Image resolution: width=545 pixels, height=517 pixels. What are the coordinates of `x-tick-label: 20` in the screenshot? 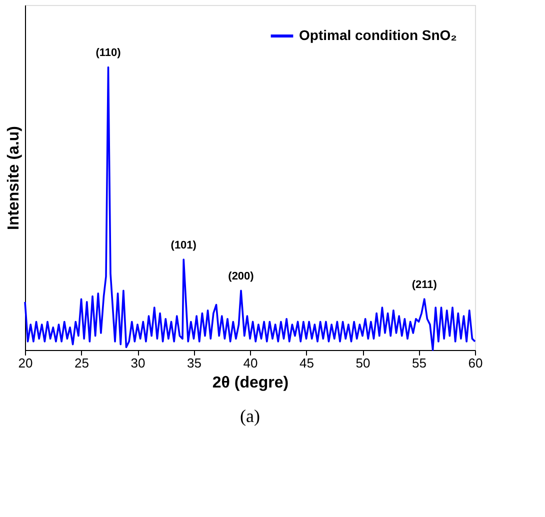 It's located at (25, 363).